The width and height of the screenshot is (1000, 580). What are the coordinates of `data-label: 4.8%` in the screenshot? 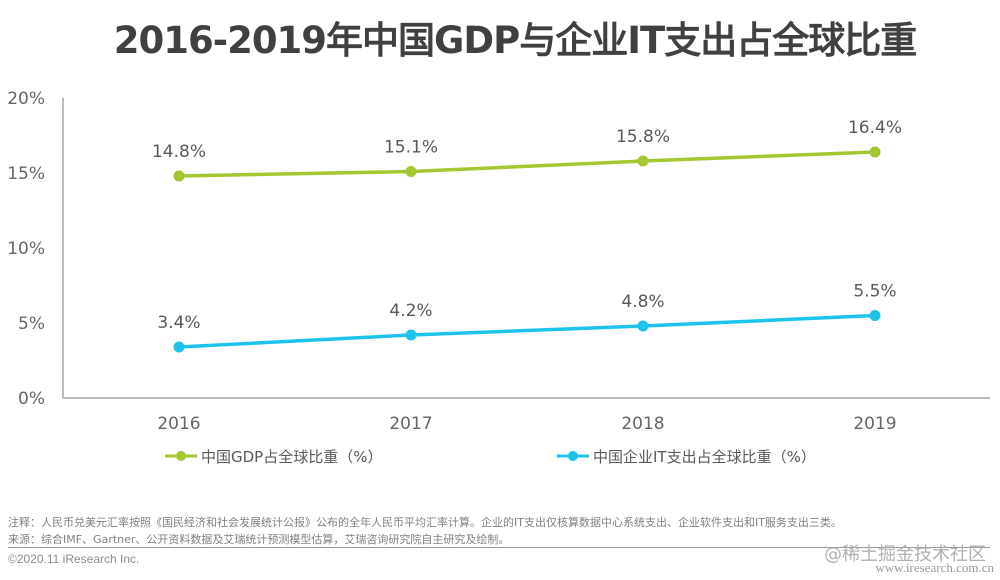 It's located at (642, 302).